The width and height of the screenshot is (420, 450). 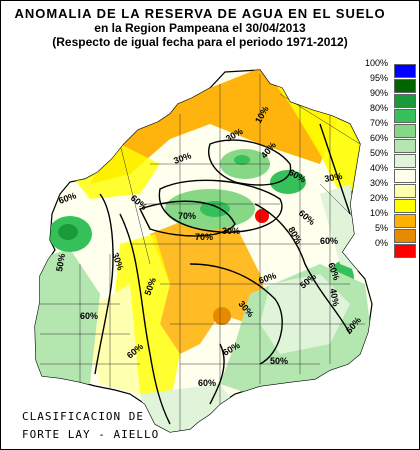 What do you see at coordinates (378, 93) in the screenshot?
I see `legend-label: 90%` at bounding box center [378, 93].